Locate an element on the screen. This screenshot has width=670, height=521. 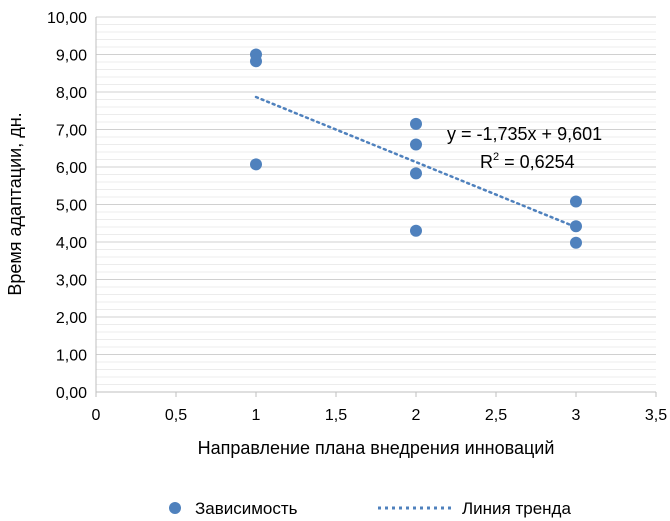
y-tick-label: 5,00 is located at coordinates (71, 206).